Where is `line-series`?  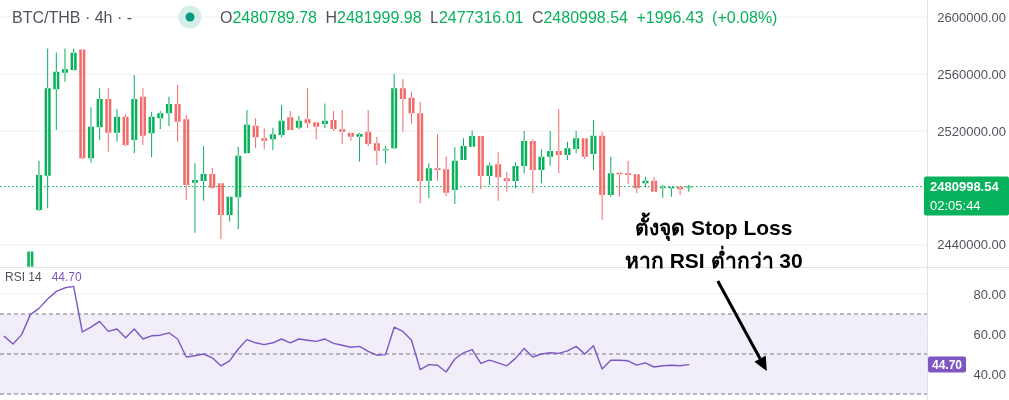 line-series is located at coordinates (346, 329).